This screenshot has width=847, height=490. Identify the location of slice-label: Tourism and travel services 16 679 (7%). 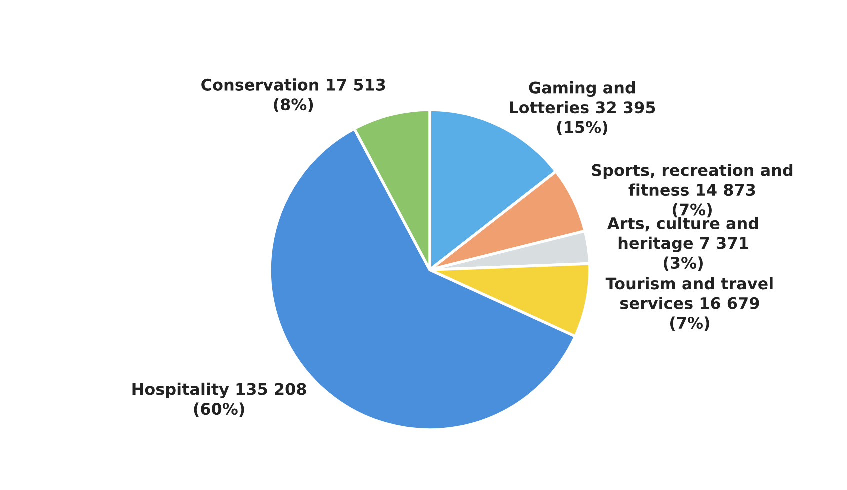
(689, 304).